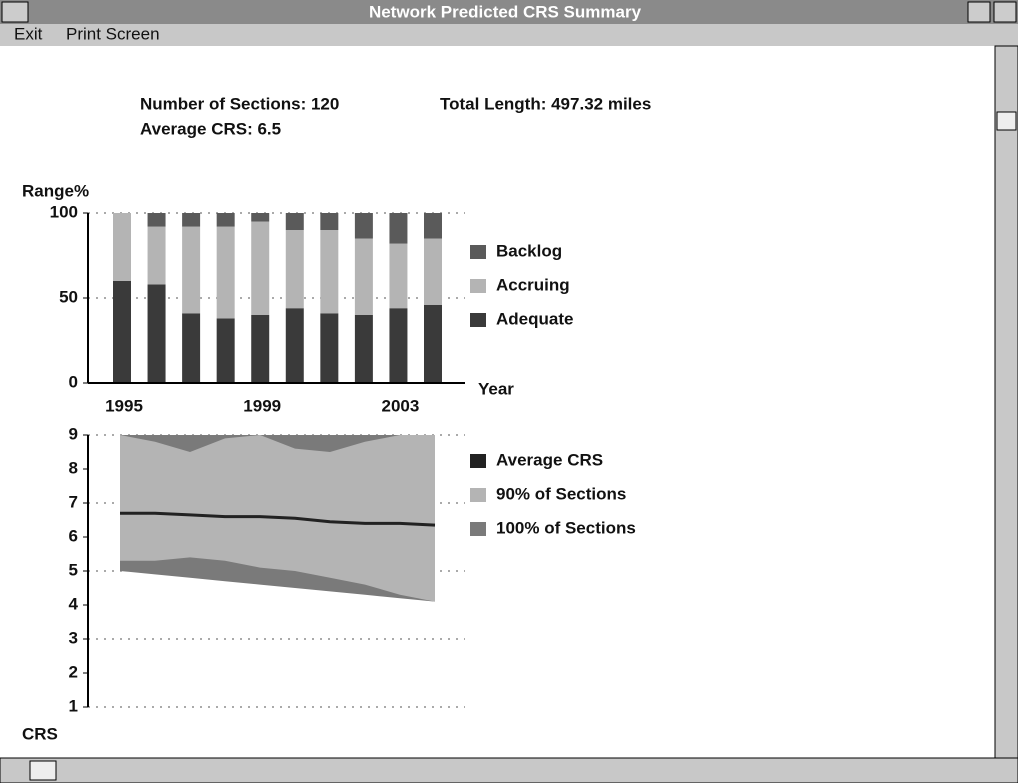  Describe the element at coordinates (40, 733) in the screenshot. I see `y-axis-label: CRS` at that location.